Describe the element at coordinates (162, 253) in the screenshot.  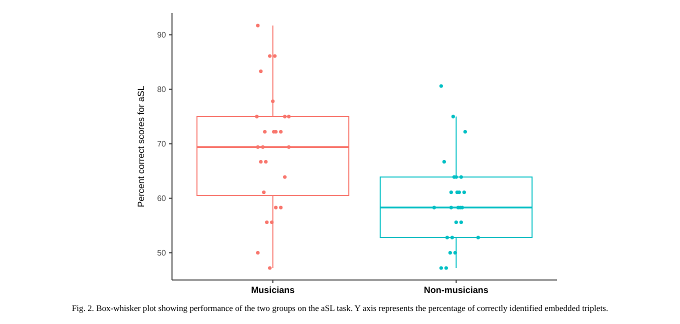
I see `y-tick-label: 50` at that location.